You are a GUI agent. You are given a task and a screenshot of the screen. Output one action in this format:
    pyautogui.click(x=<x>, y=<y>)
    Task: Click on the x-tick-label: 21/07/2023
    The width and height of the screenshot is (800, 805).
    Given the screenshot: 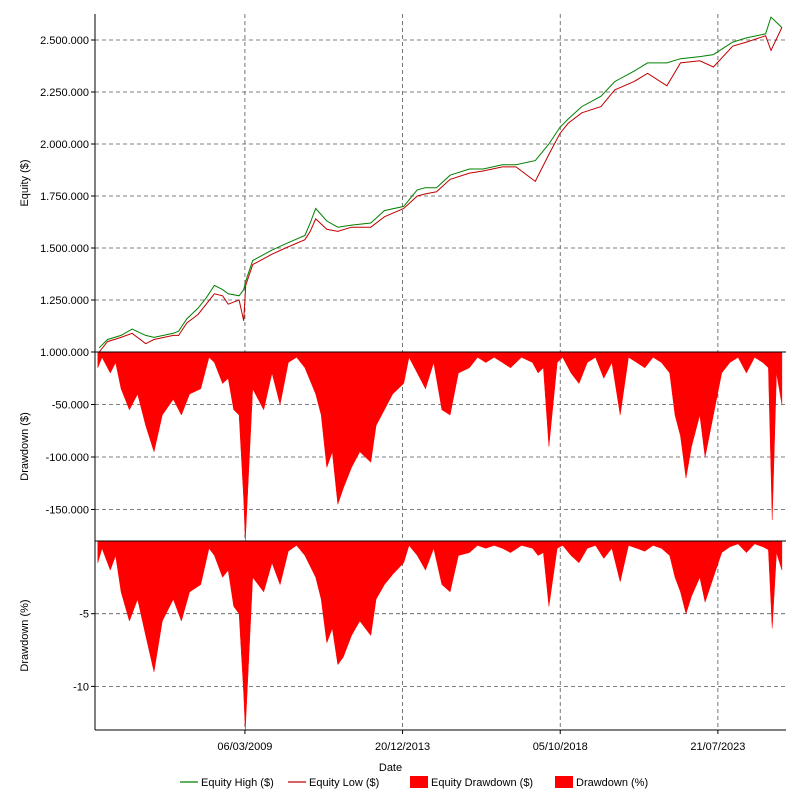 What is the action you would take?
    pyautogui.click(x=717, y=747)
    